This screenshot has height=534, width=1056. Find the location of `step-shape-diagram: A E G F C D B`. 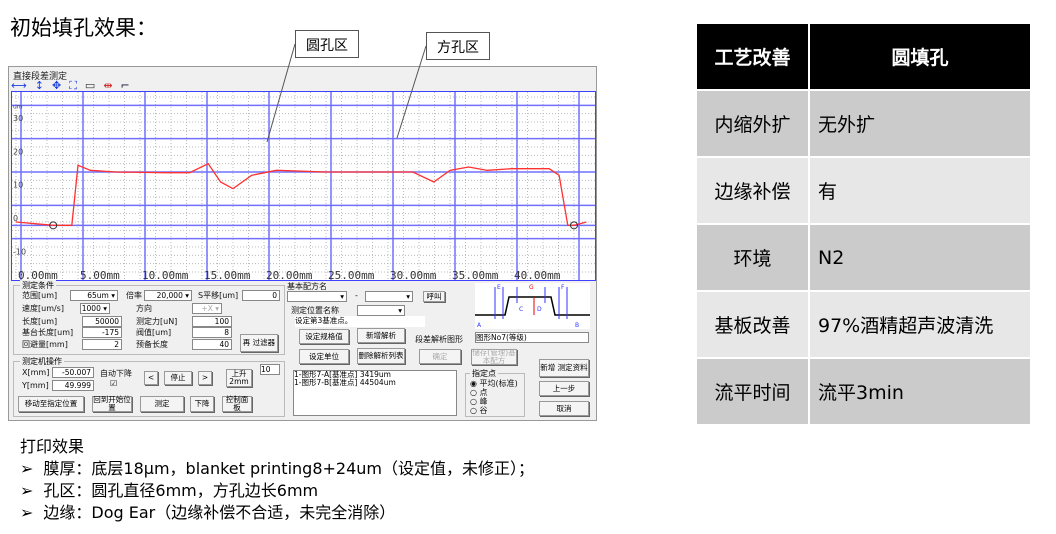

step-shape-diagram: A E G F C D B is located at coordinates (532, 306).